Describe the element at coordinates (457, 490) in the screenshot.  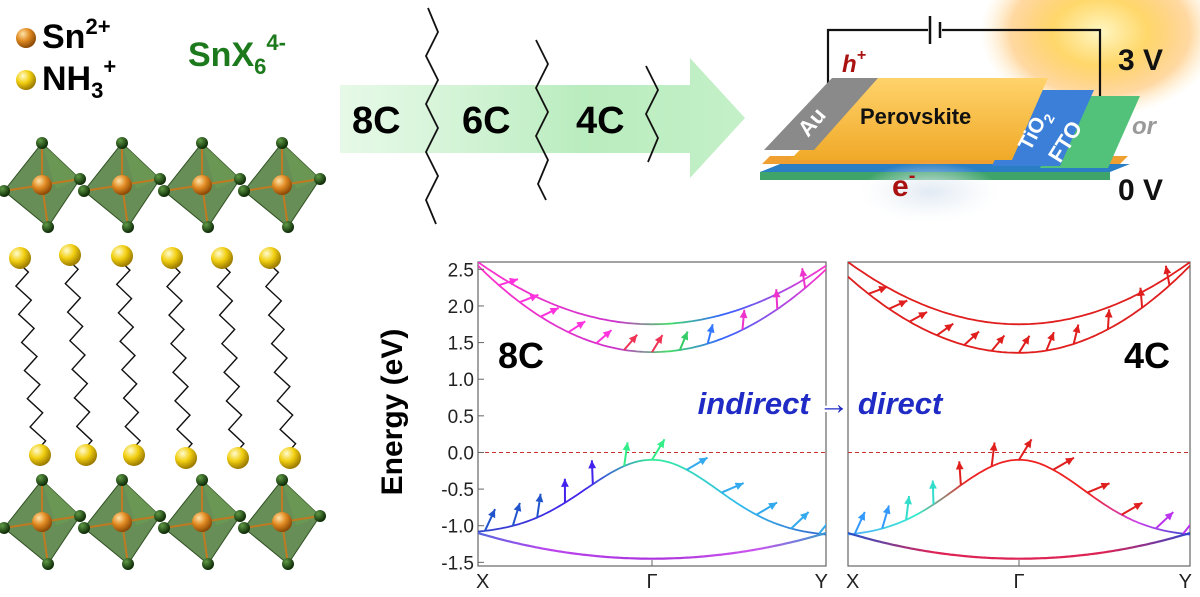
I see `y-tick-label: -0.5` at that location.